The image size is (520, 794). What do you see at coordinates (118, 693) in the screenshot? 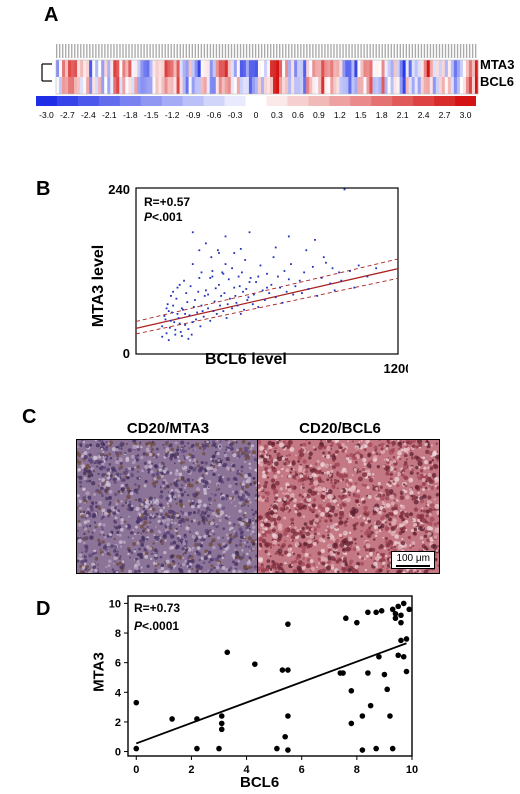
I see `y-tick-label: 4` at bounding box center [118, 693].